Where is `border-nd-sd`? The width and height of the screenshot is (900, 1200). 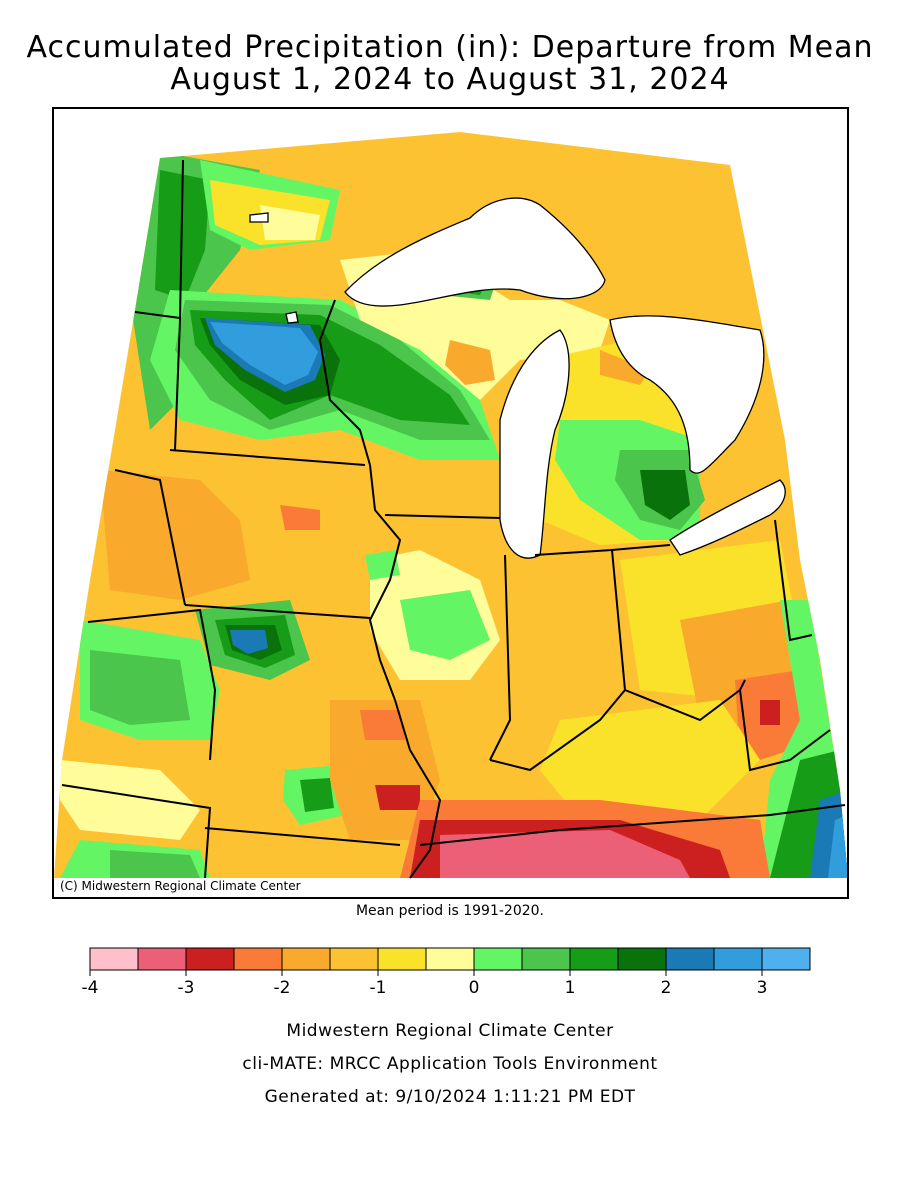 border-nd-sd is located at coordinates (157, 315).